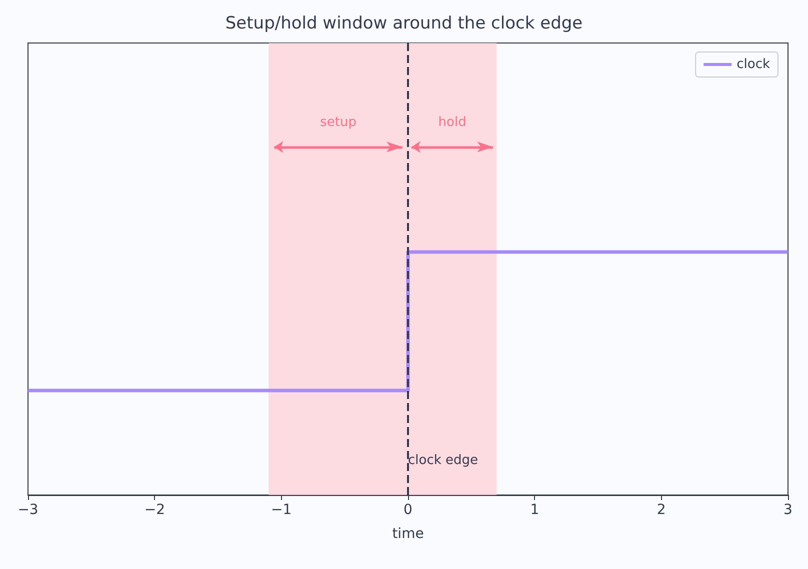 Image resolution: width=808 pixels, height=569 pixels. I want to click on chart-title: Setup/hold window around the clock edge, so click(404, 24).